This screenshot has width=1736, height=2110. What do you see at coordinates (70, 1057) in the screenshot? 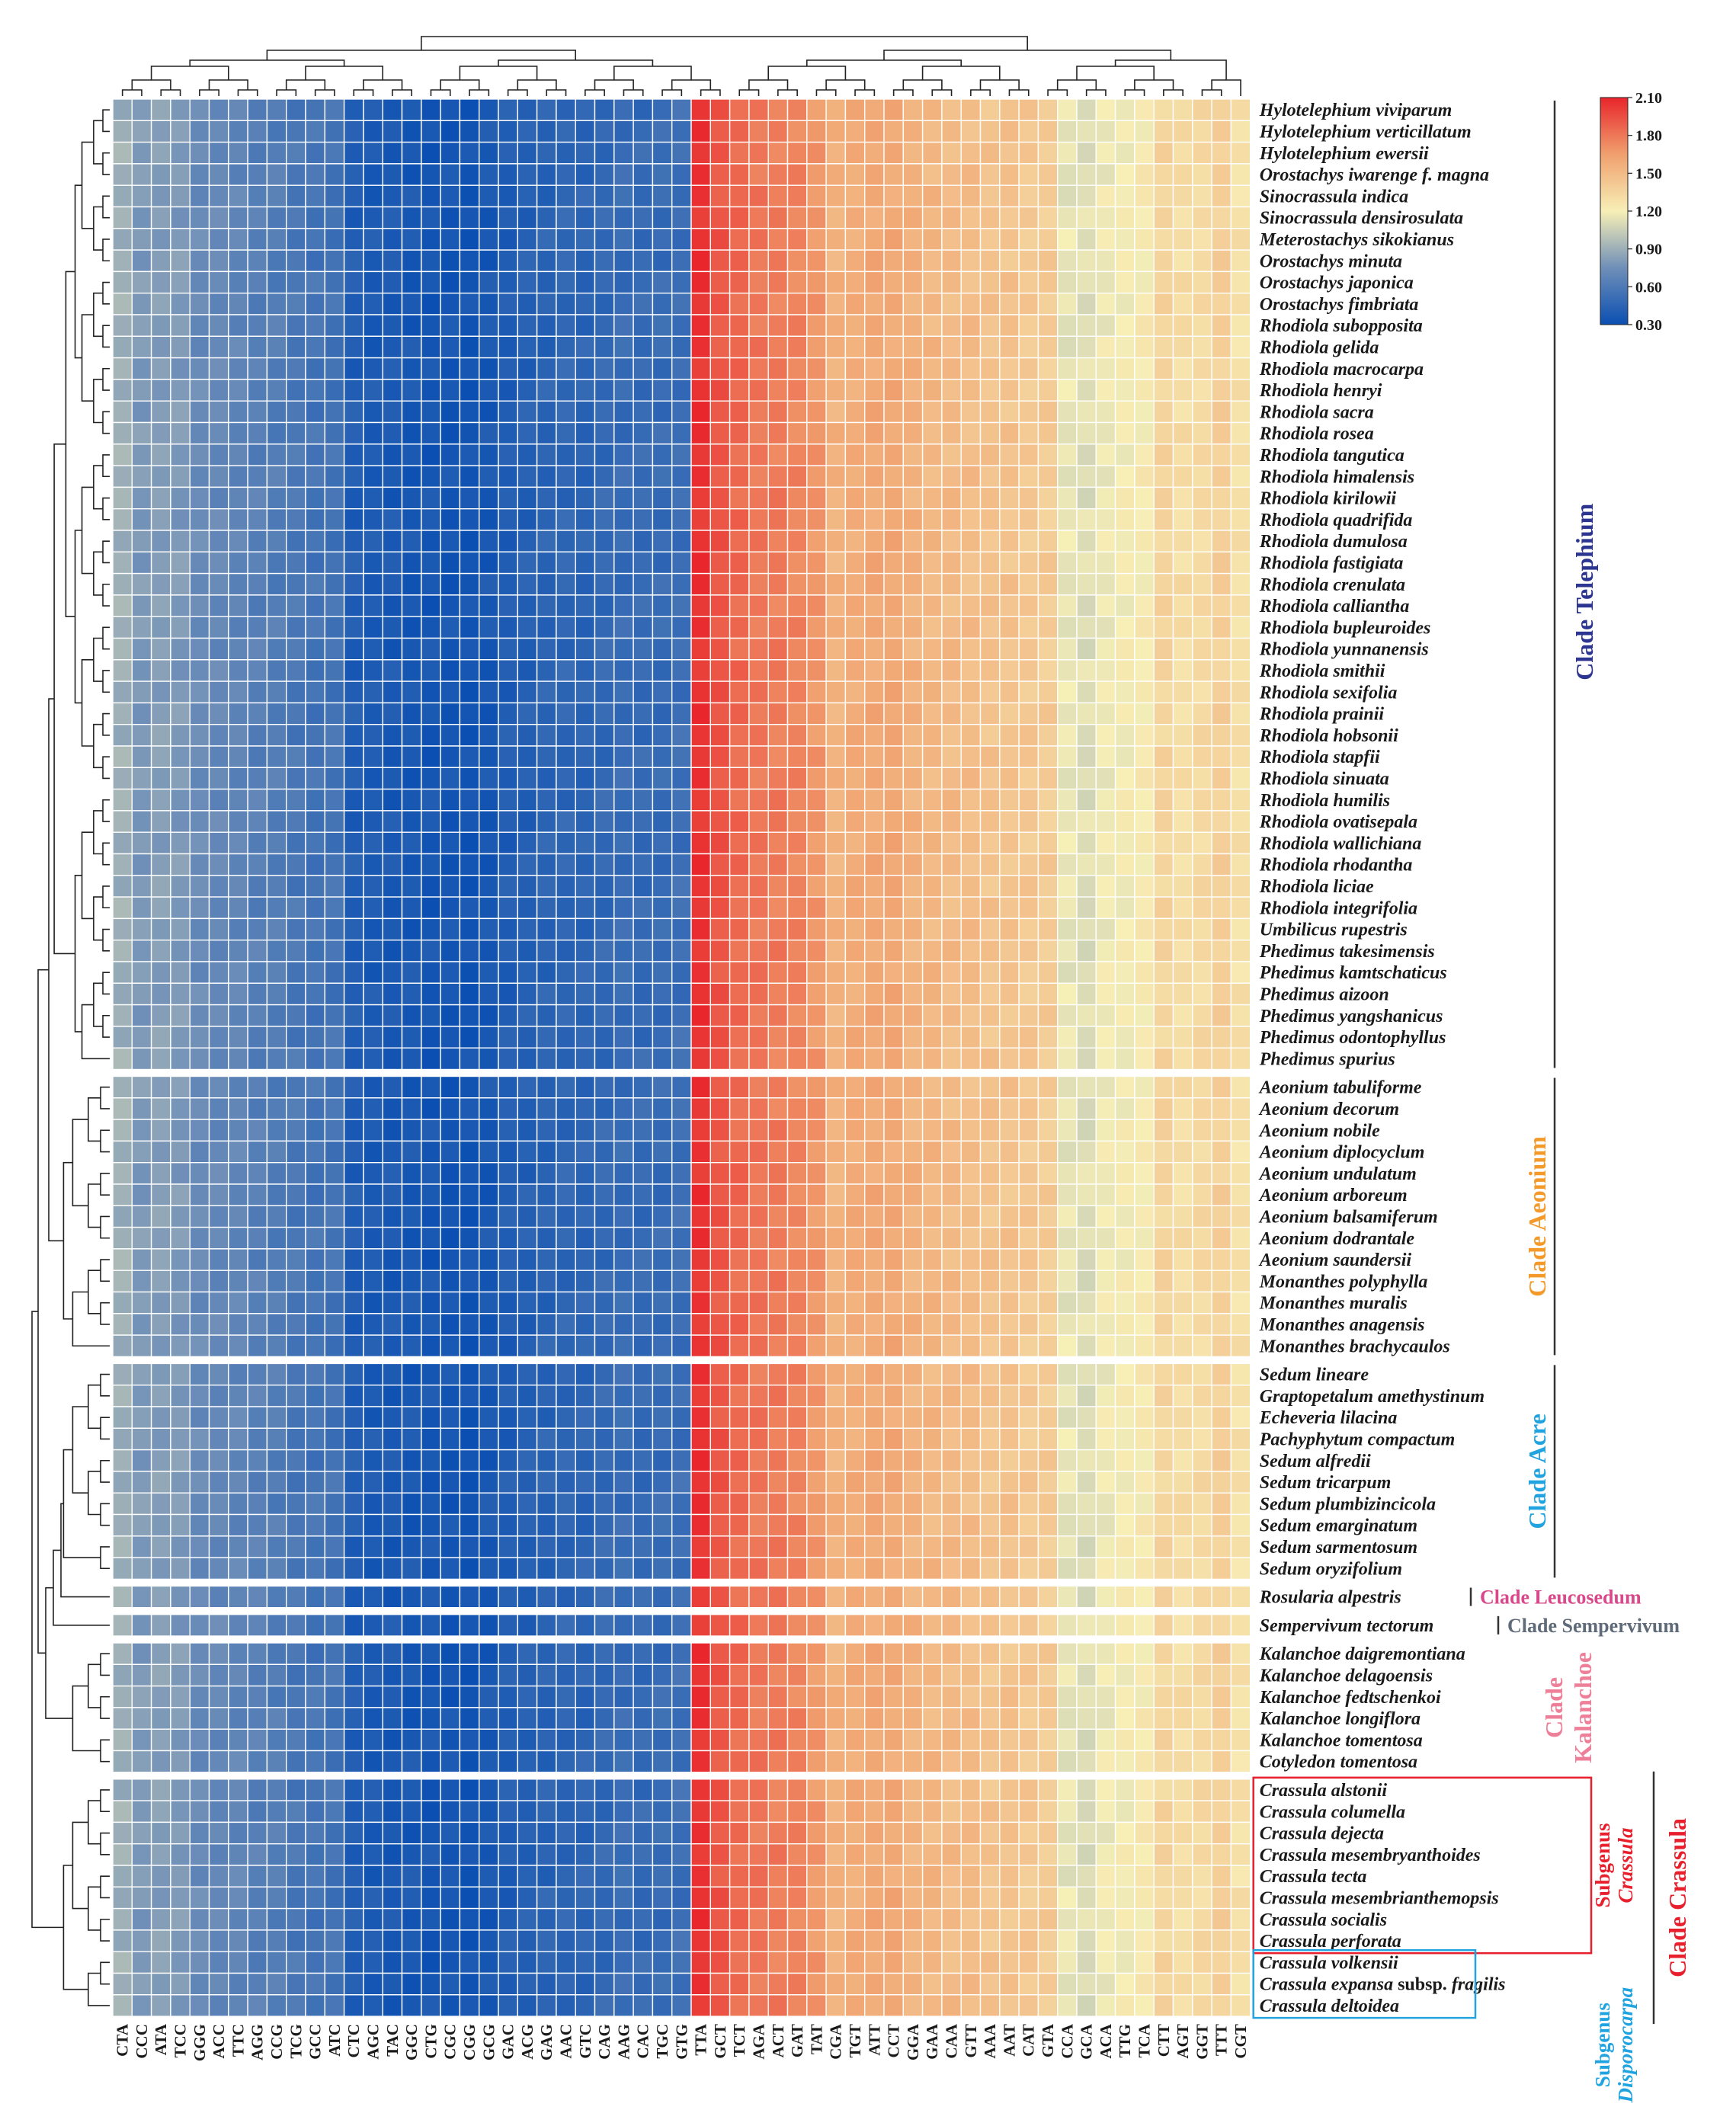
I see `row-dendrogram` at bounding box center [70, 1057].